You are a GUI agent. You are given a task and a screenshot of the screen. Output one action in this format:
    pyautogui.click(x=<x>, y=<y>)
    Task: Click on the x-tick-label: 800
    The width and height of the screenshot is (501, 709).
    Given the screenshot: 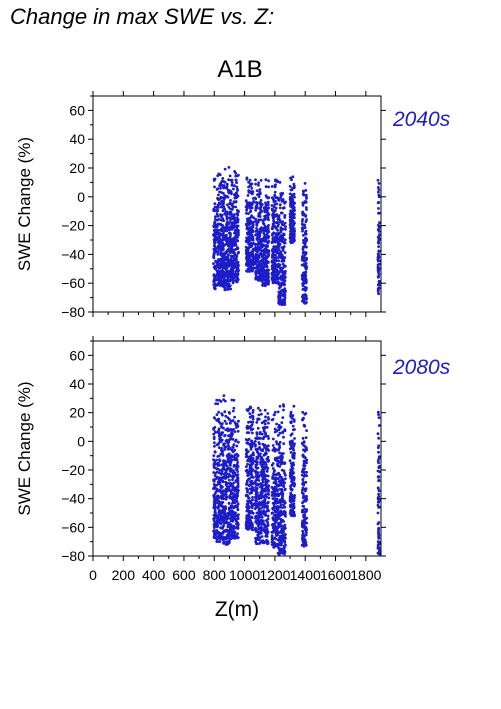 What is the action you would take?
    pyautogui.click(x=215, y=575)
    